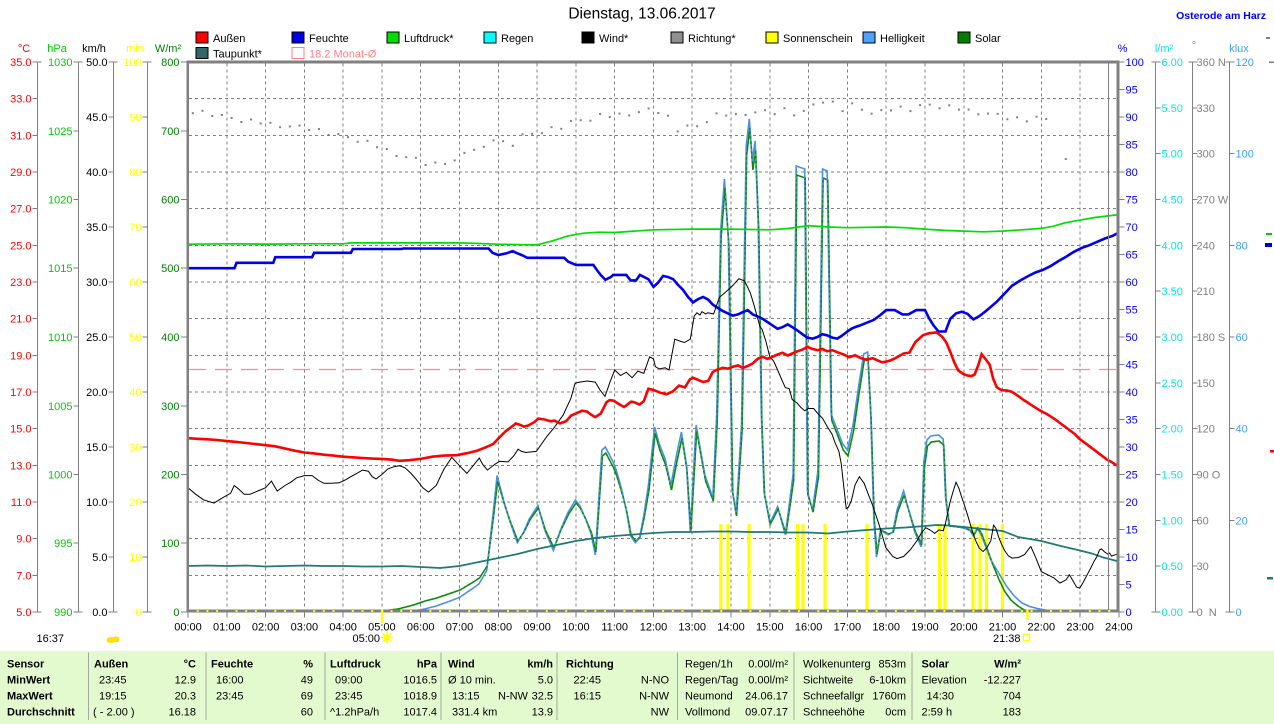 Image resolution: width=1274 pixels, height=724 pixels. Describe the element at coordinates (1203, 521) in the screenshot. I see `svg-text: 60` at that location.